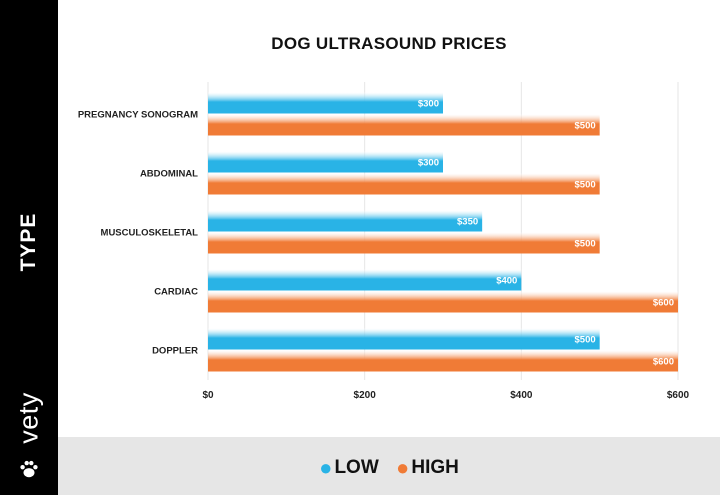  Describe the element at coordinates (326, 467) in the screenshot. I see `legend-swatch-low: ●` at that location.